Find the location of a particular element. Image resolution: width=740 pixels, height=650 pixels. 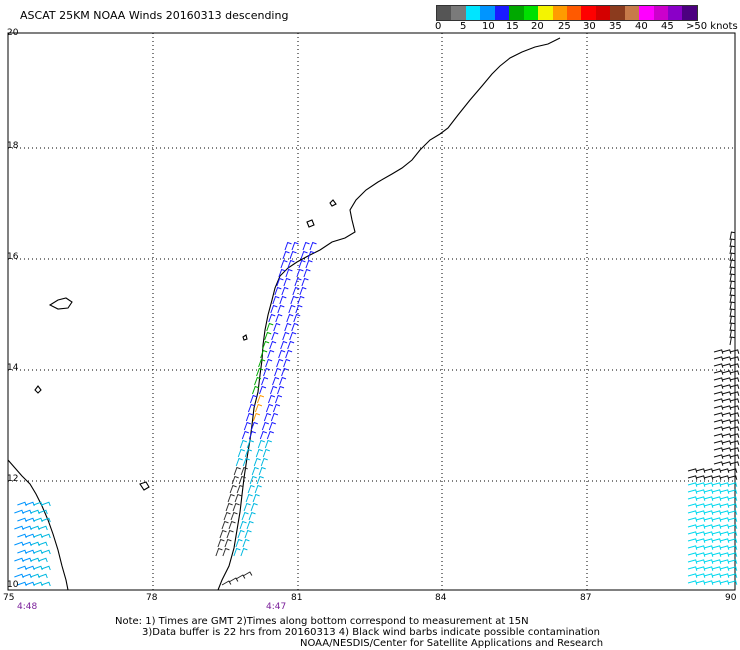

lat-label-20: 20 is located at coordinates (13, 33).